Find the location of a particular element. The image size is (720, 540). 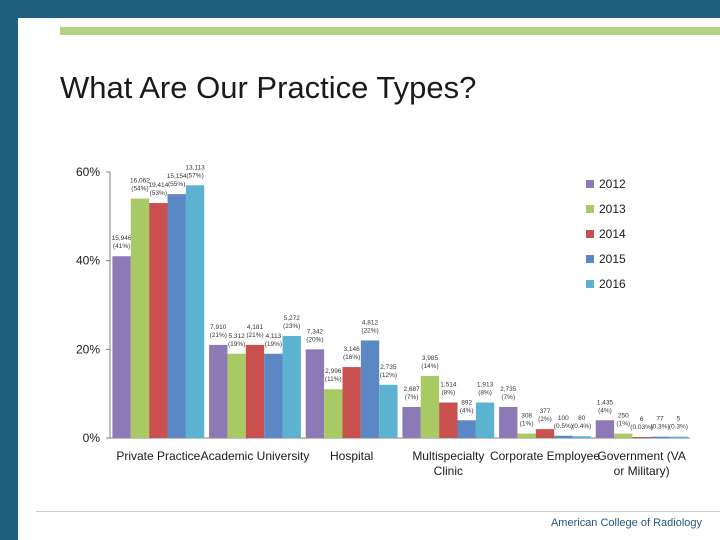

legend-label: 2012 is located at coordinates (612, 184).